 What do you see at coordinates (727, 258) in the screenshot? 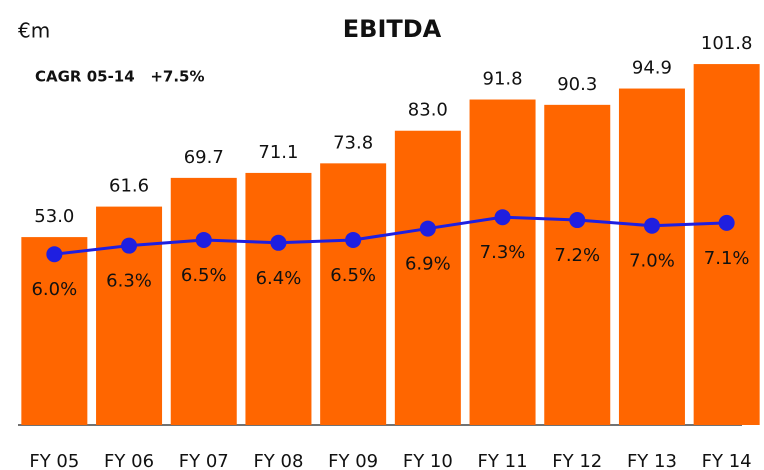
I see `margin-label: 7.1%` at bounding box center [727, 258].